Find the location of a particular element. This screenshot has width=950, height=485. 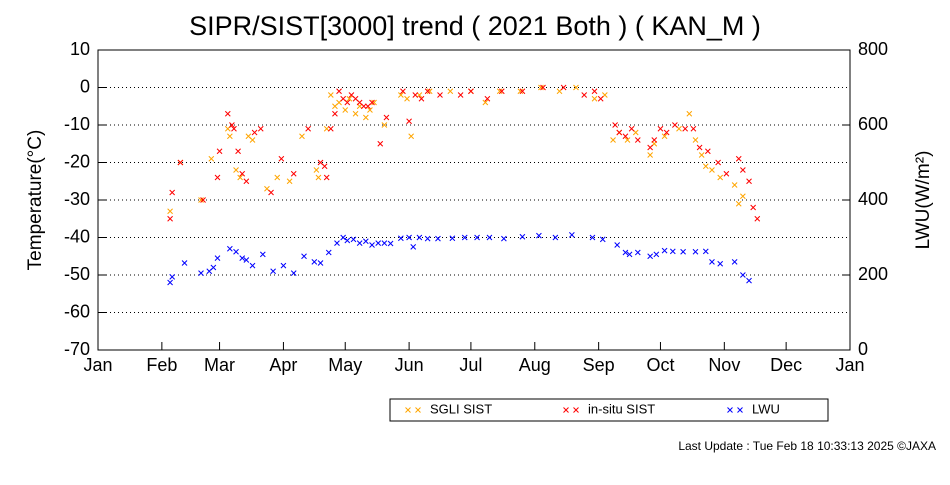

x-tick-label: Mar is located at coordinates (219, 365).